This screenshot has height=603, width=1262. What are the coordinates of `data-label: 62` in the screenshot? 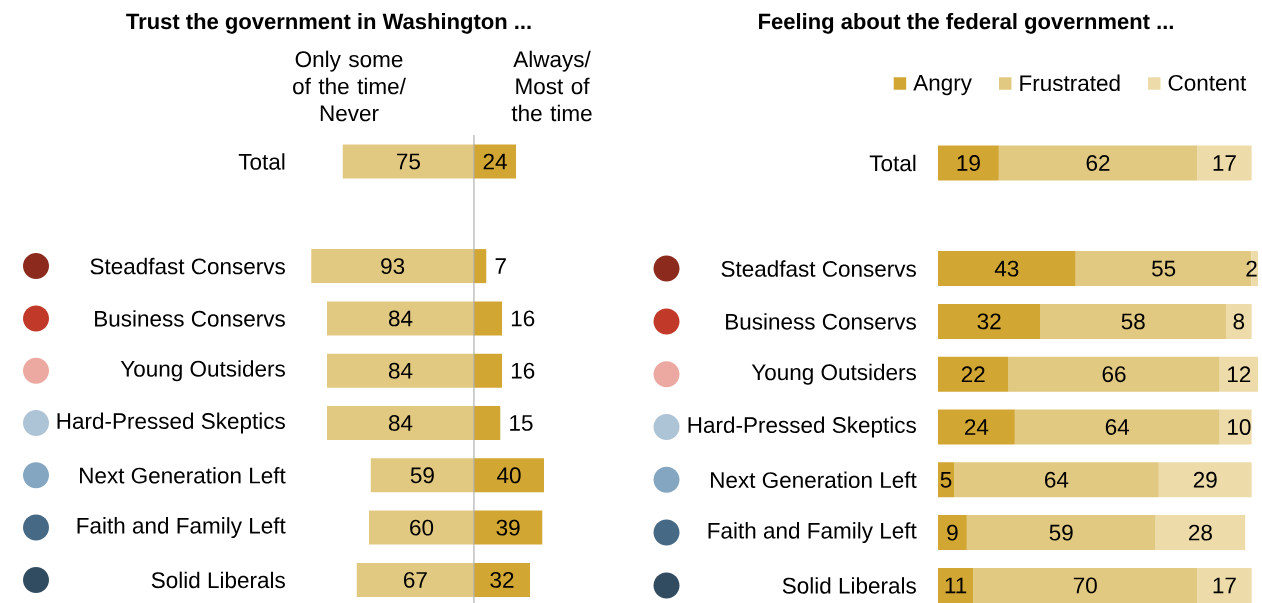 It's located at (1098, 163).